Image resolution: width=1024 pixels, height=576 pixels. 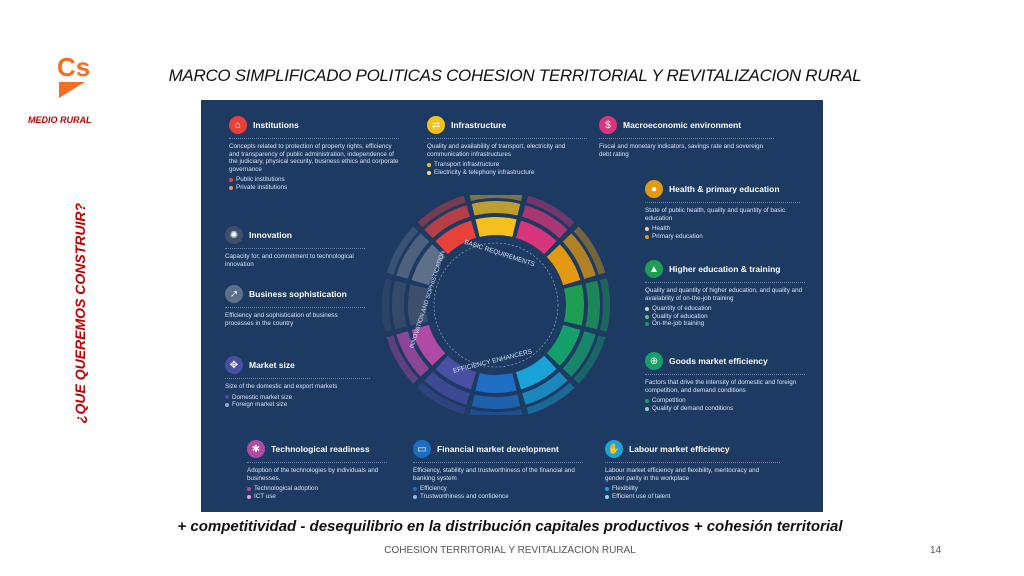 I want to click on logo-arrow, so click(x=72, y=90).